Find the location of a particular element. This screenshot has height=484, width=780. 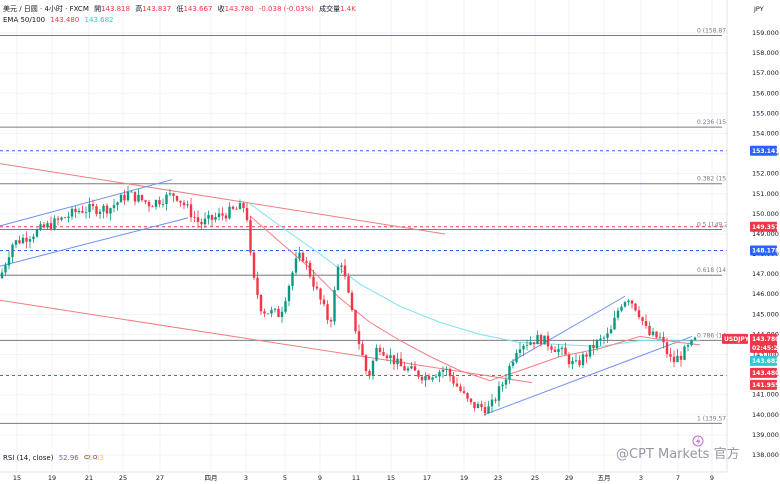

level-tag-2: 148.178 is located at coordinates (765, 251).